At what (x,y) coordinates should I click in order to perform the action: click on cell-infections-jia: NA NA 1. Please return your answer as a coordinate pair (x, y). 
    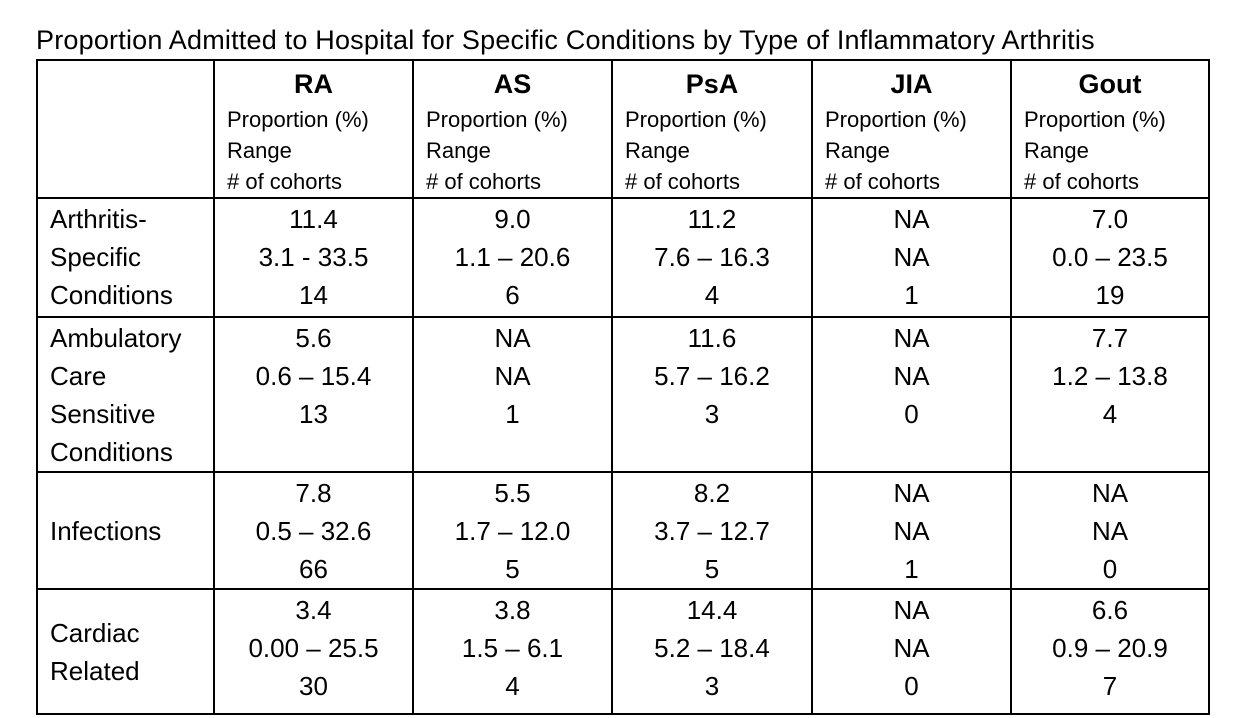
    Looking at the image, I should click on (911, 530).